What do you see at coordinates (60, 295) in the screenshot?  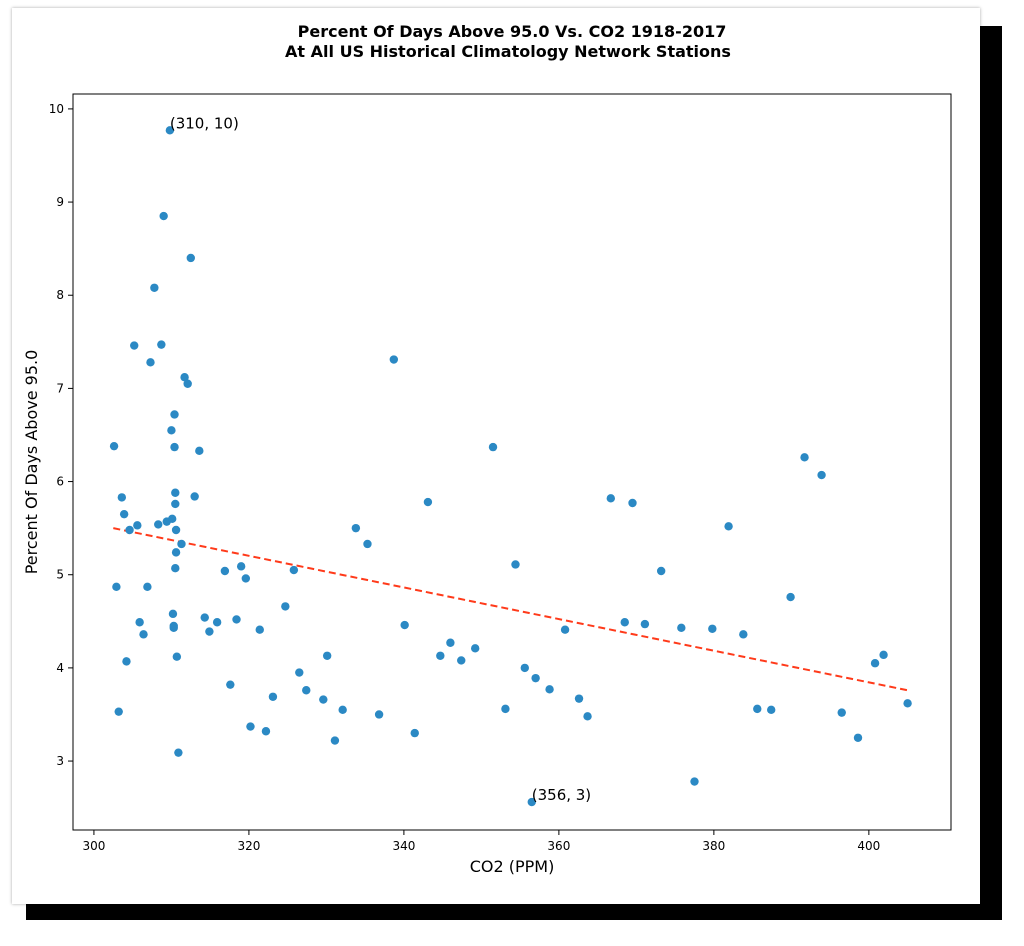 I see `y-tick-label: 8` at bounding box center [60, 295].